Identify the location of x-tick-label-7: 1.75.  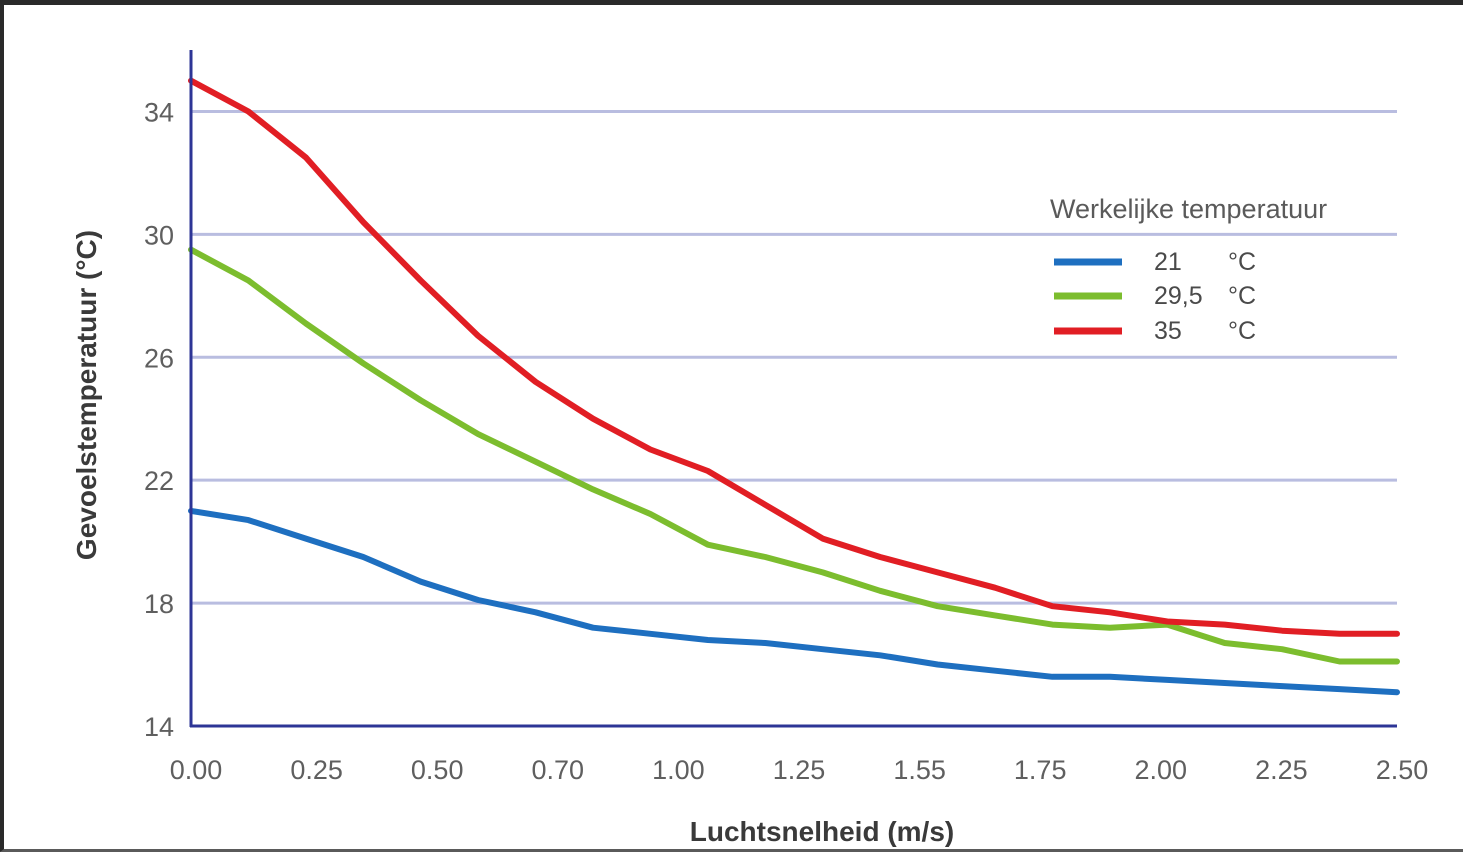
(1040, 770).